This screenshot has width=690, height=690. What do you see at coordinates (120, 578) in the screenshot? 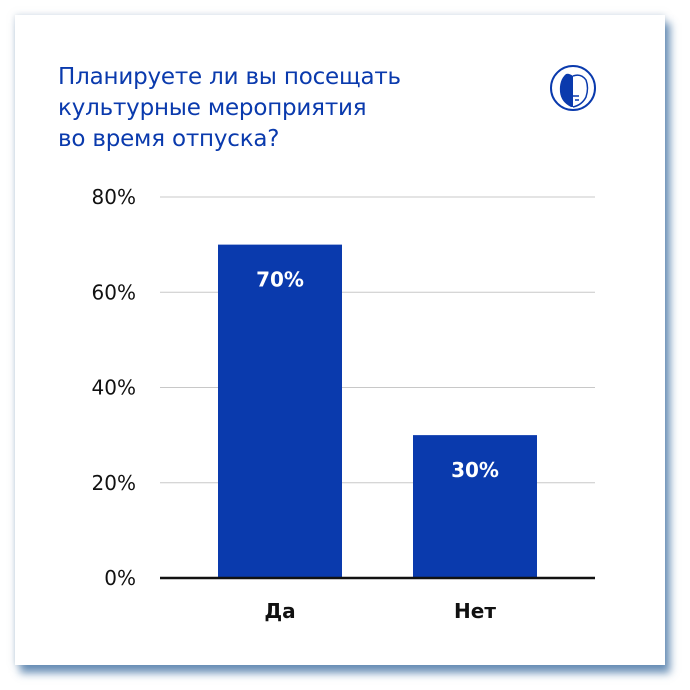
I see `y-tick-label: 0%` at bounding box center [120, 578].